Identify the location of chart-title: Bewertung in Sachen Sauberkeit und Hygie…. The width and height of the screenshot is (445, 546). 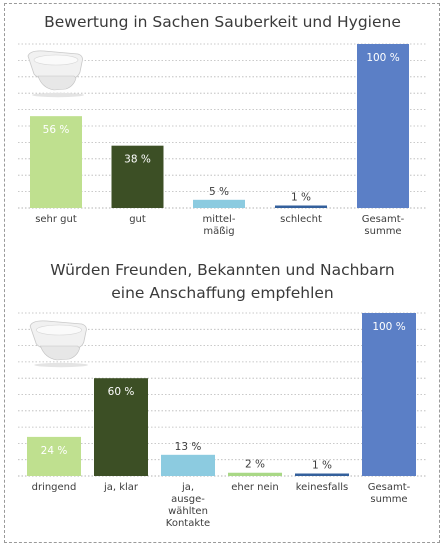
(222, 22).